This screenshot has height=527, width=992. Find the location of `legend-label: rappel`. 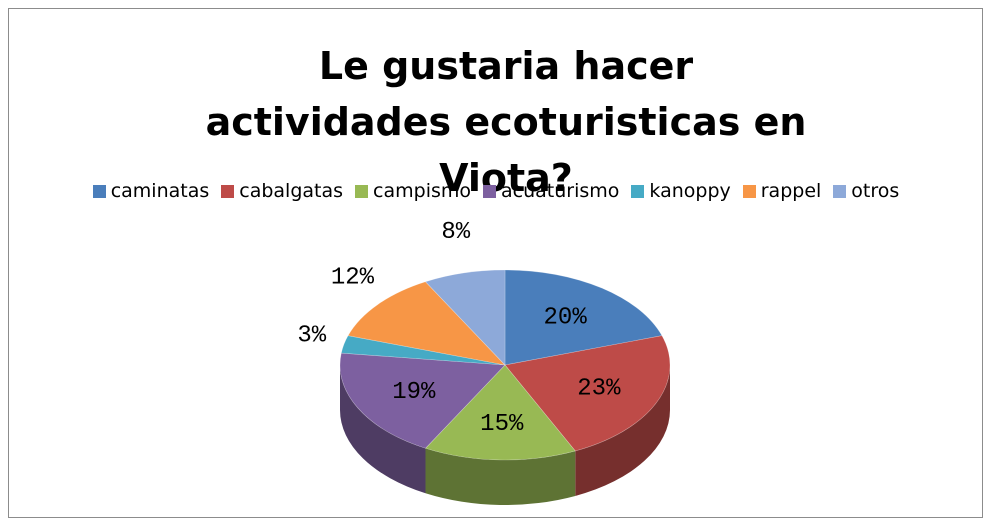

legend-label: rappel is located at coordinates (791, 191).